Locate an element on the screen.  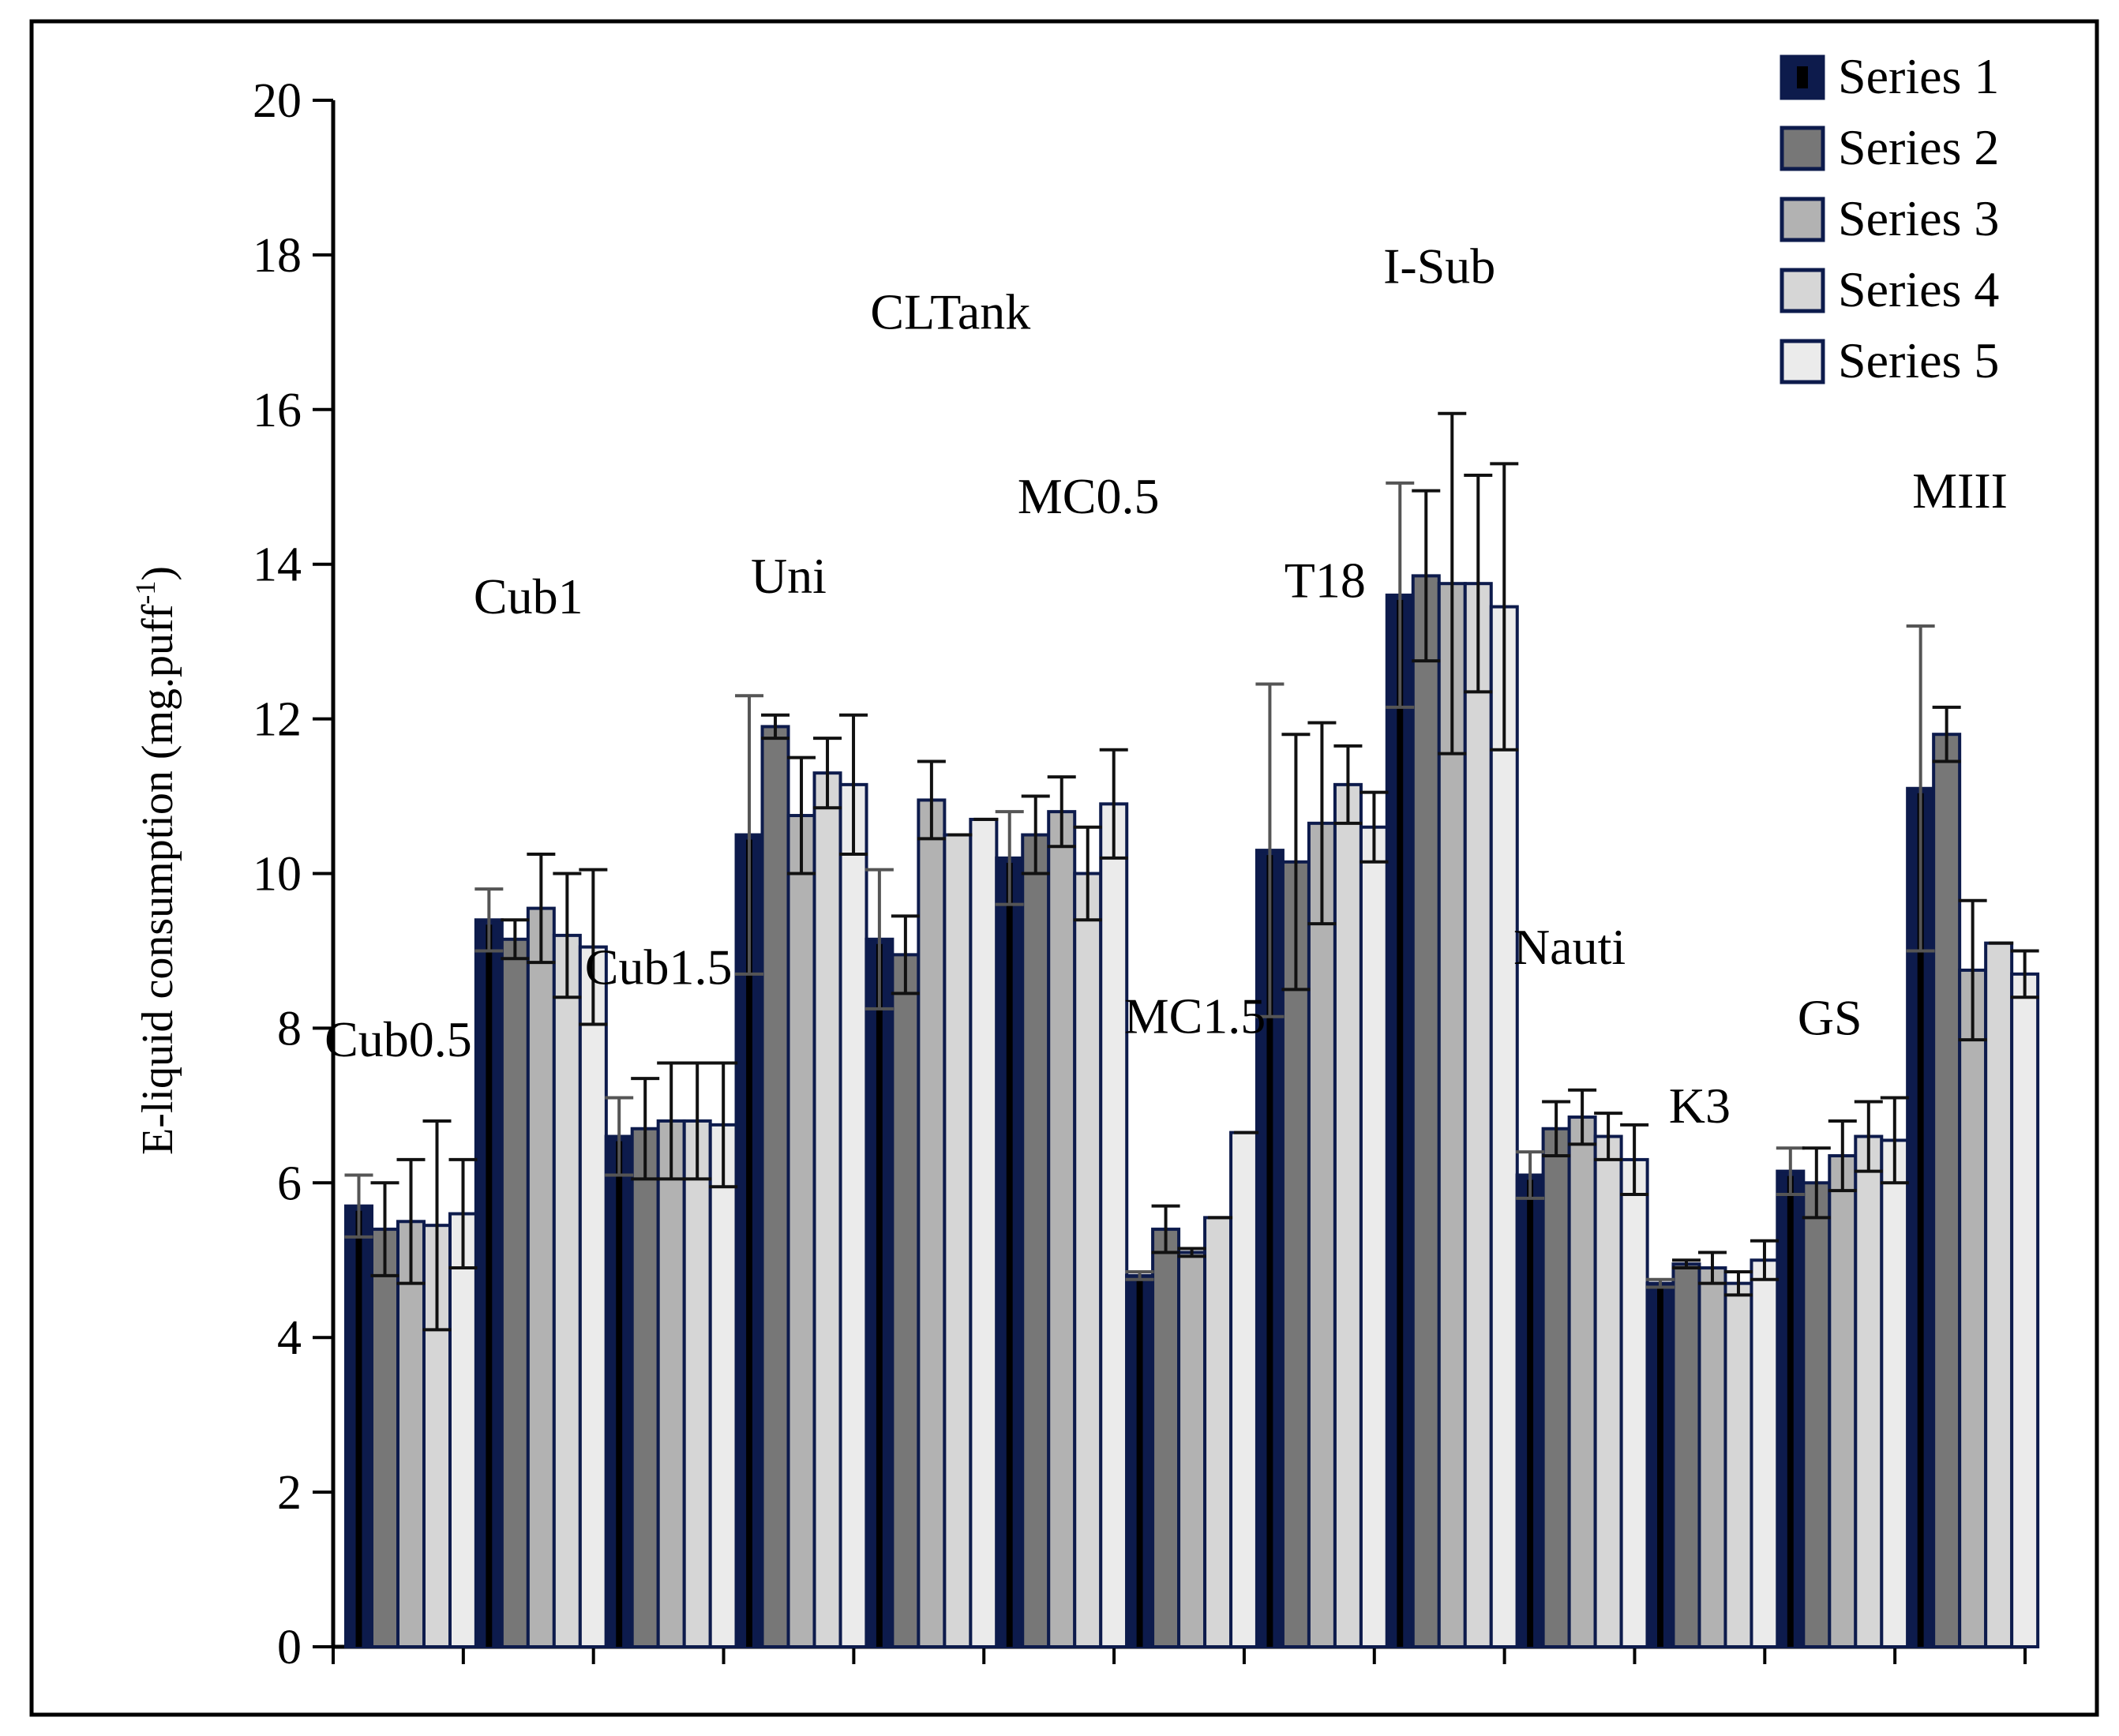
y-tick-label: 16 is located at coordinates (277, 410).